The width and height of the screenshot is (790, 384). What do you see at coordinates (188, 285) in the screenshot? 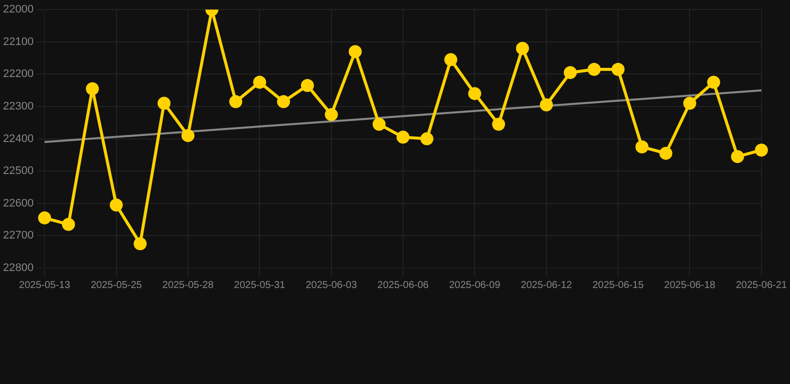
I see `x-tick-label: 2025-05-28` at bounding box center [188, 285].